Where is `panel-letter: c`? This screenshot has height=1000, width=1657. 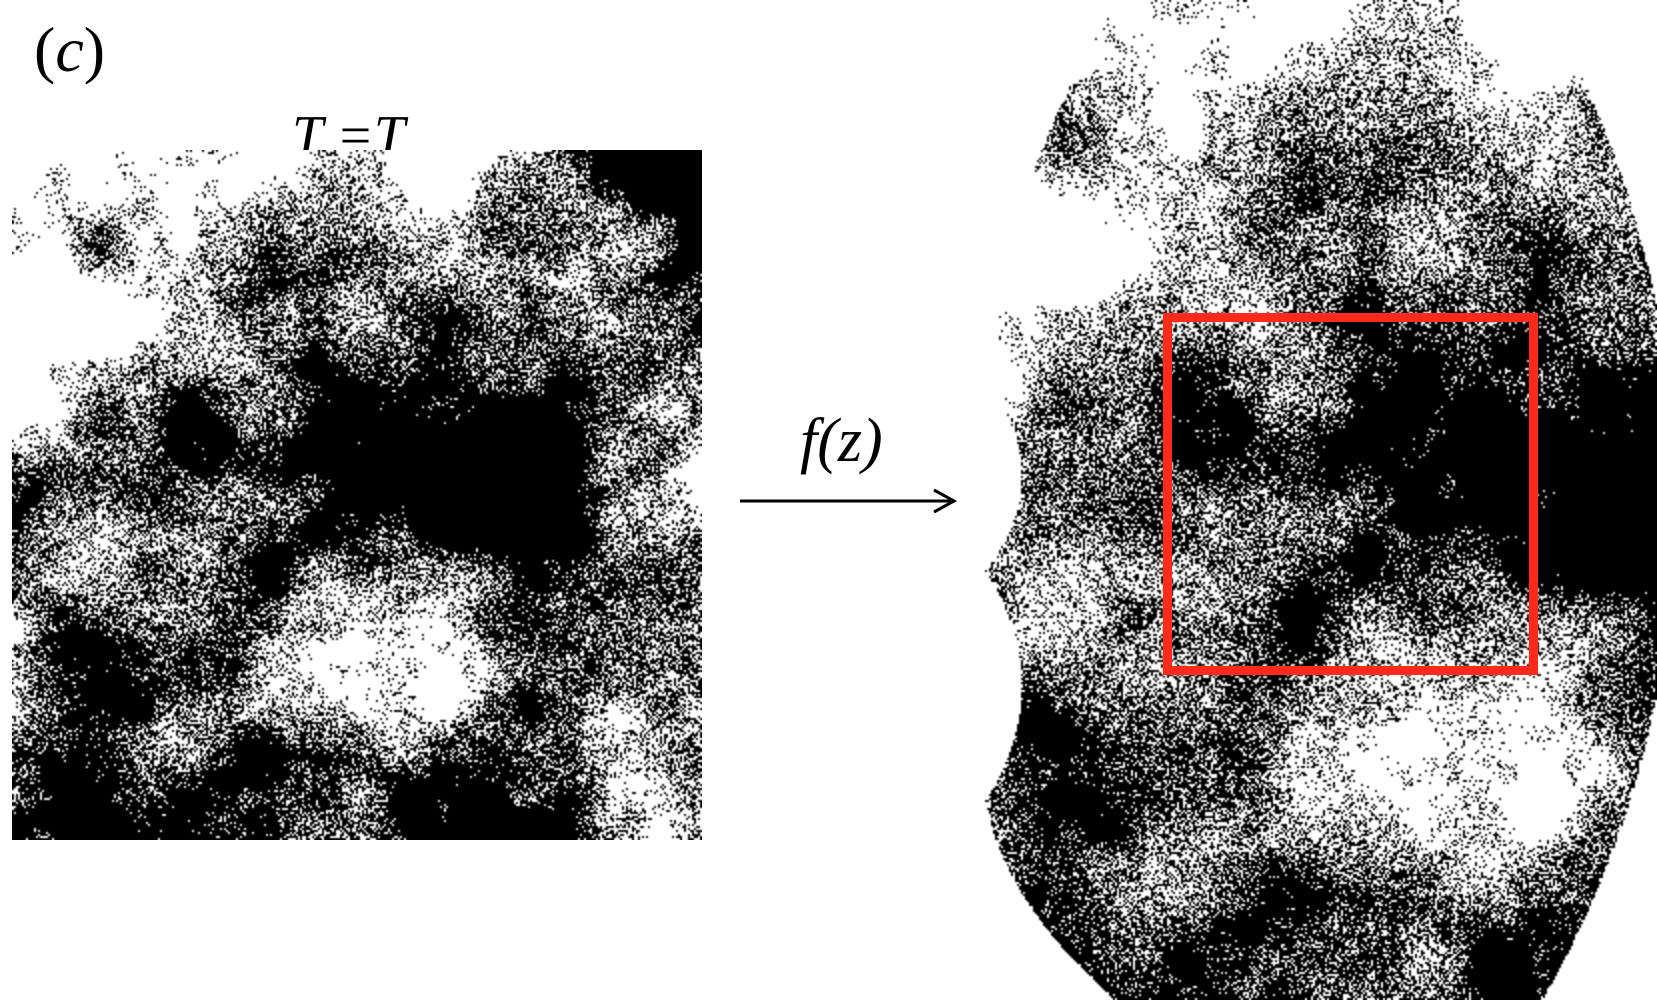
panel-letter: c is located at coordinates (69, 49).